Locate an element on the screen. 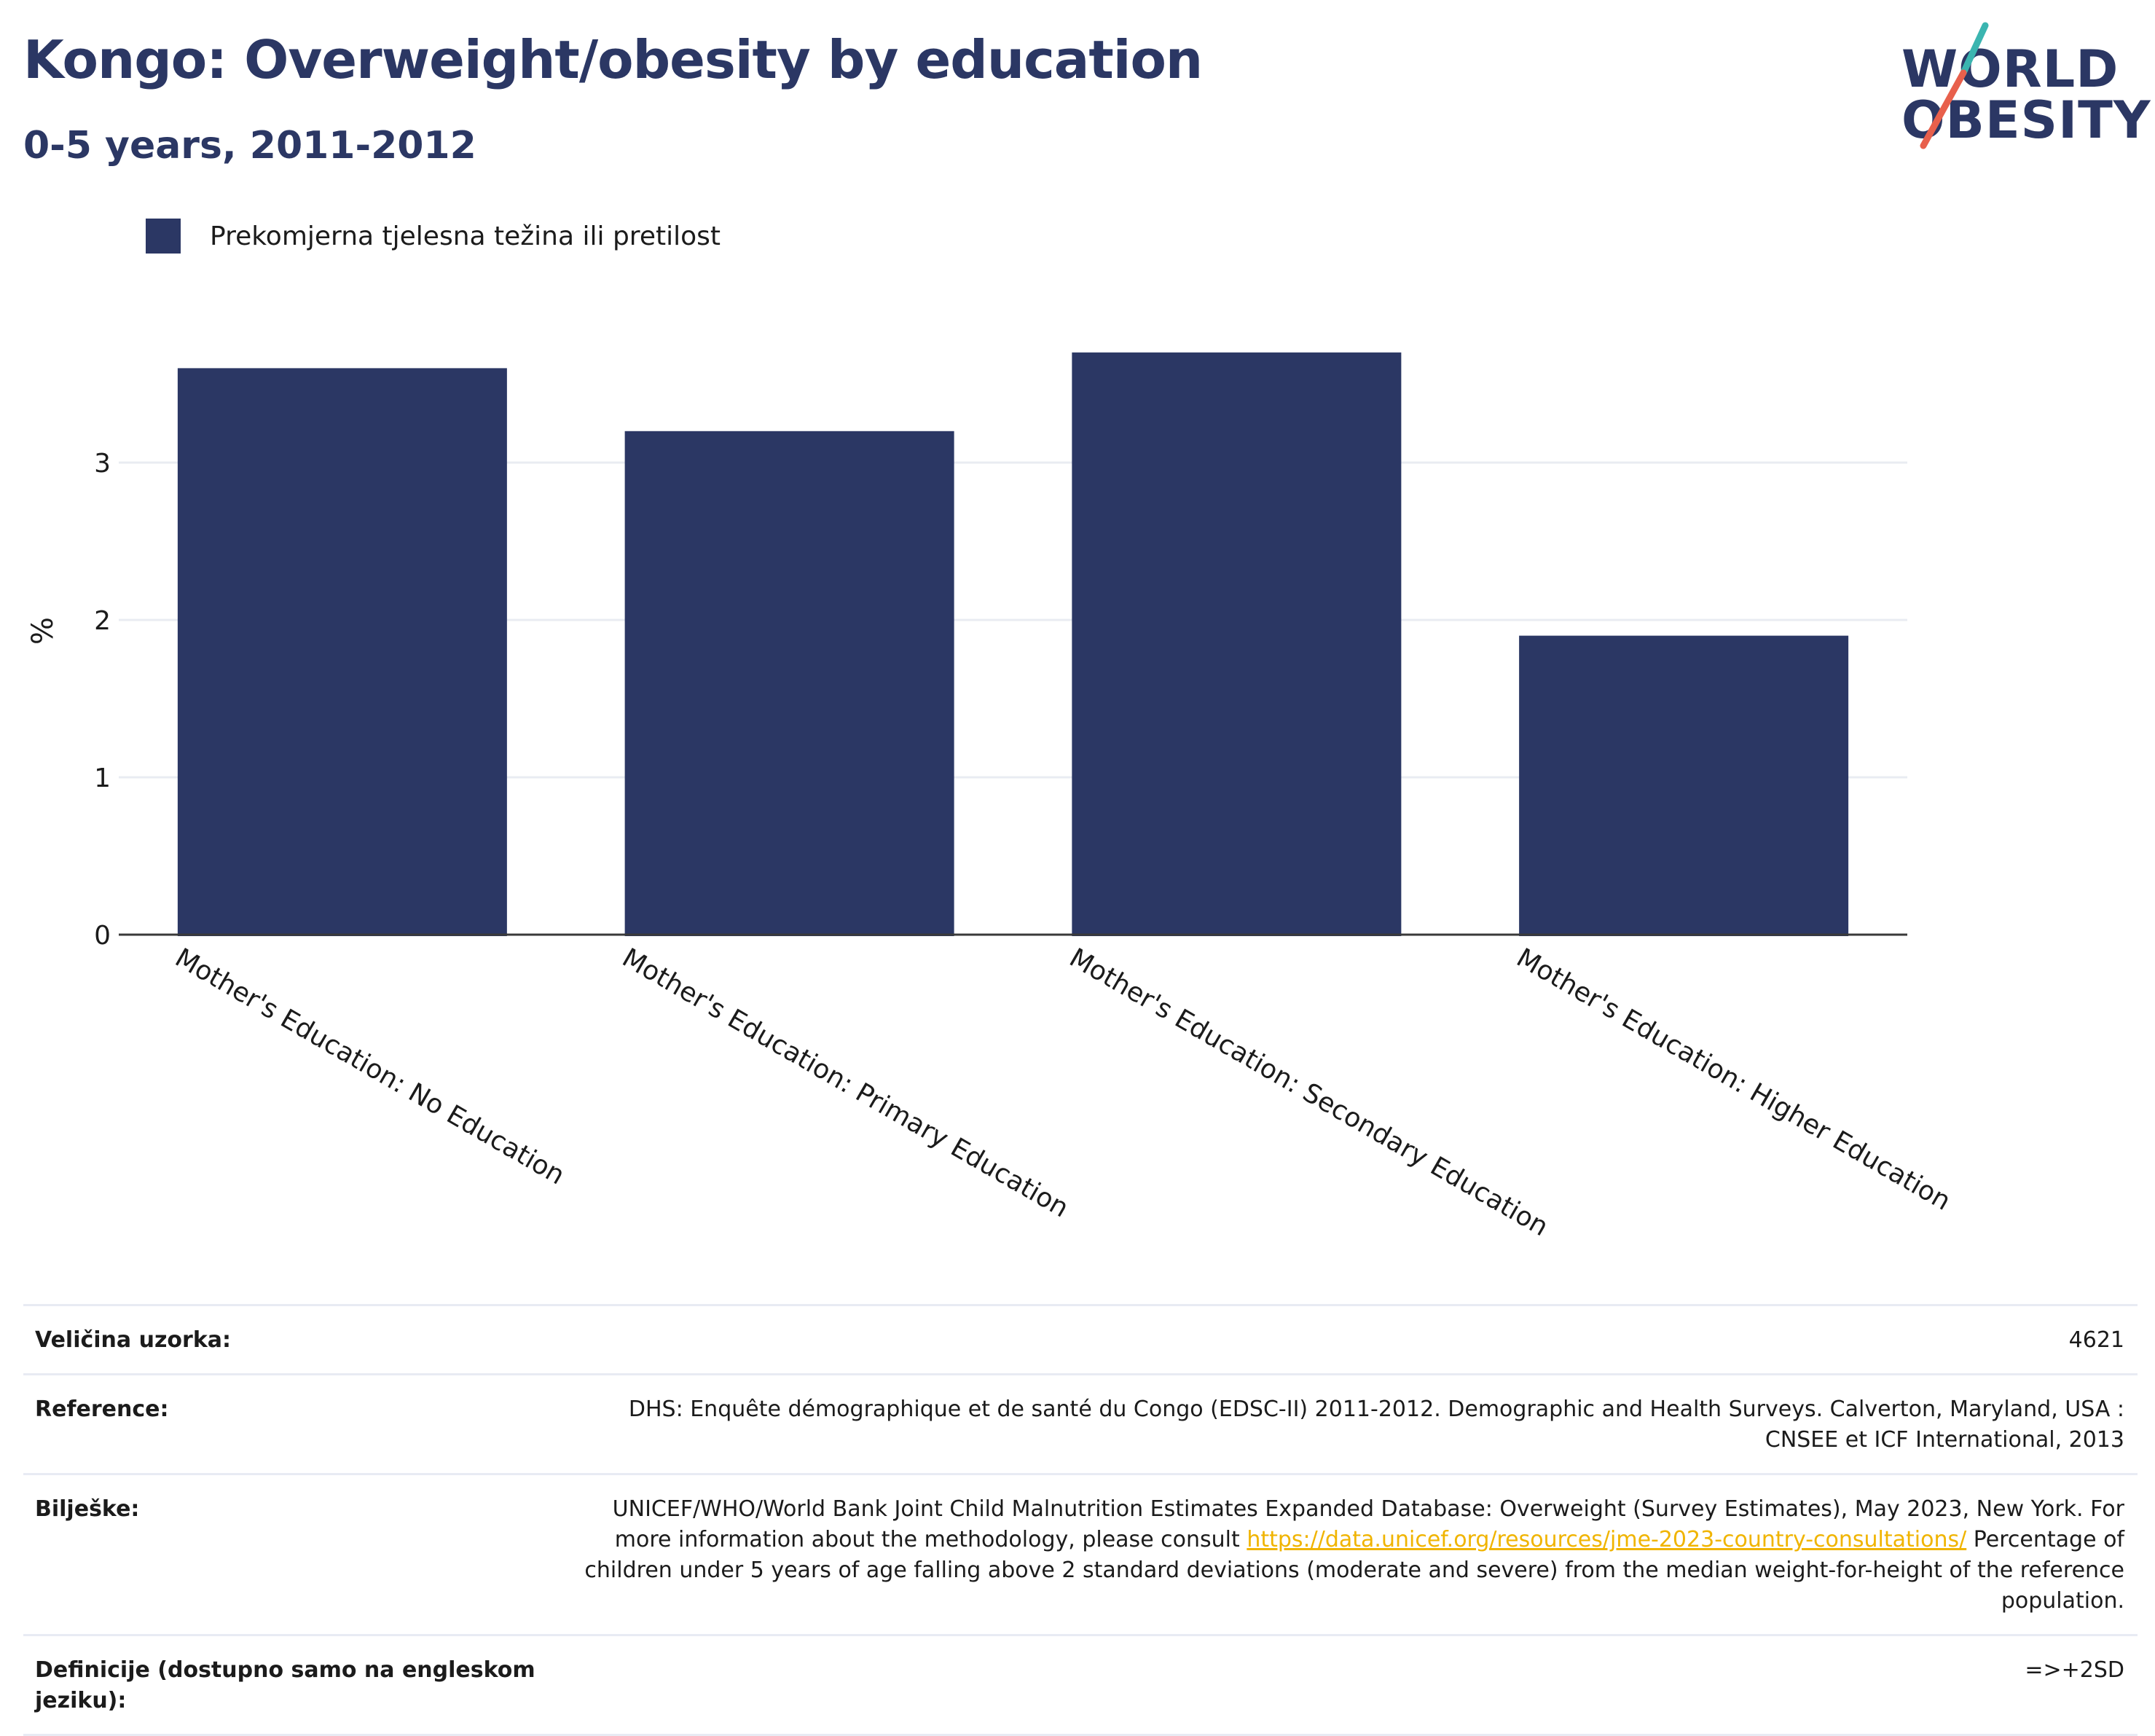 The width and height of the screenshot is (2155, 1736). row-label: Bilješke: is located at coordinates (87, 1509).